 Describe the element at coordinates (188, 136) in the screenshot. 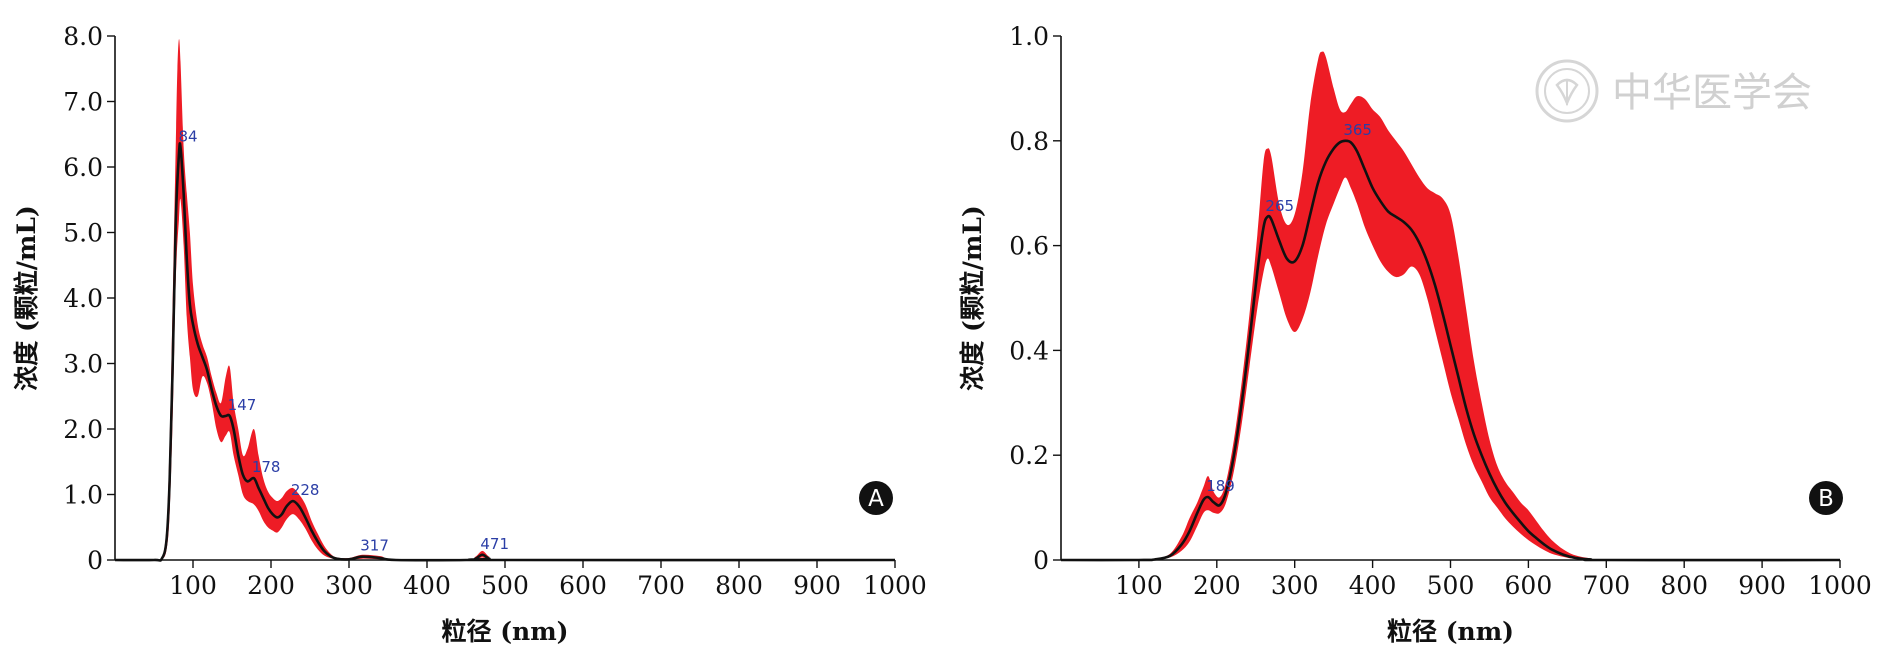

I see `peak-label: 84` at that location.